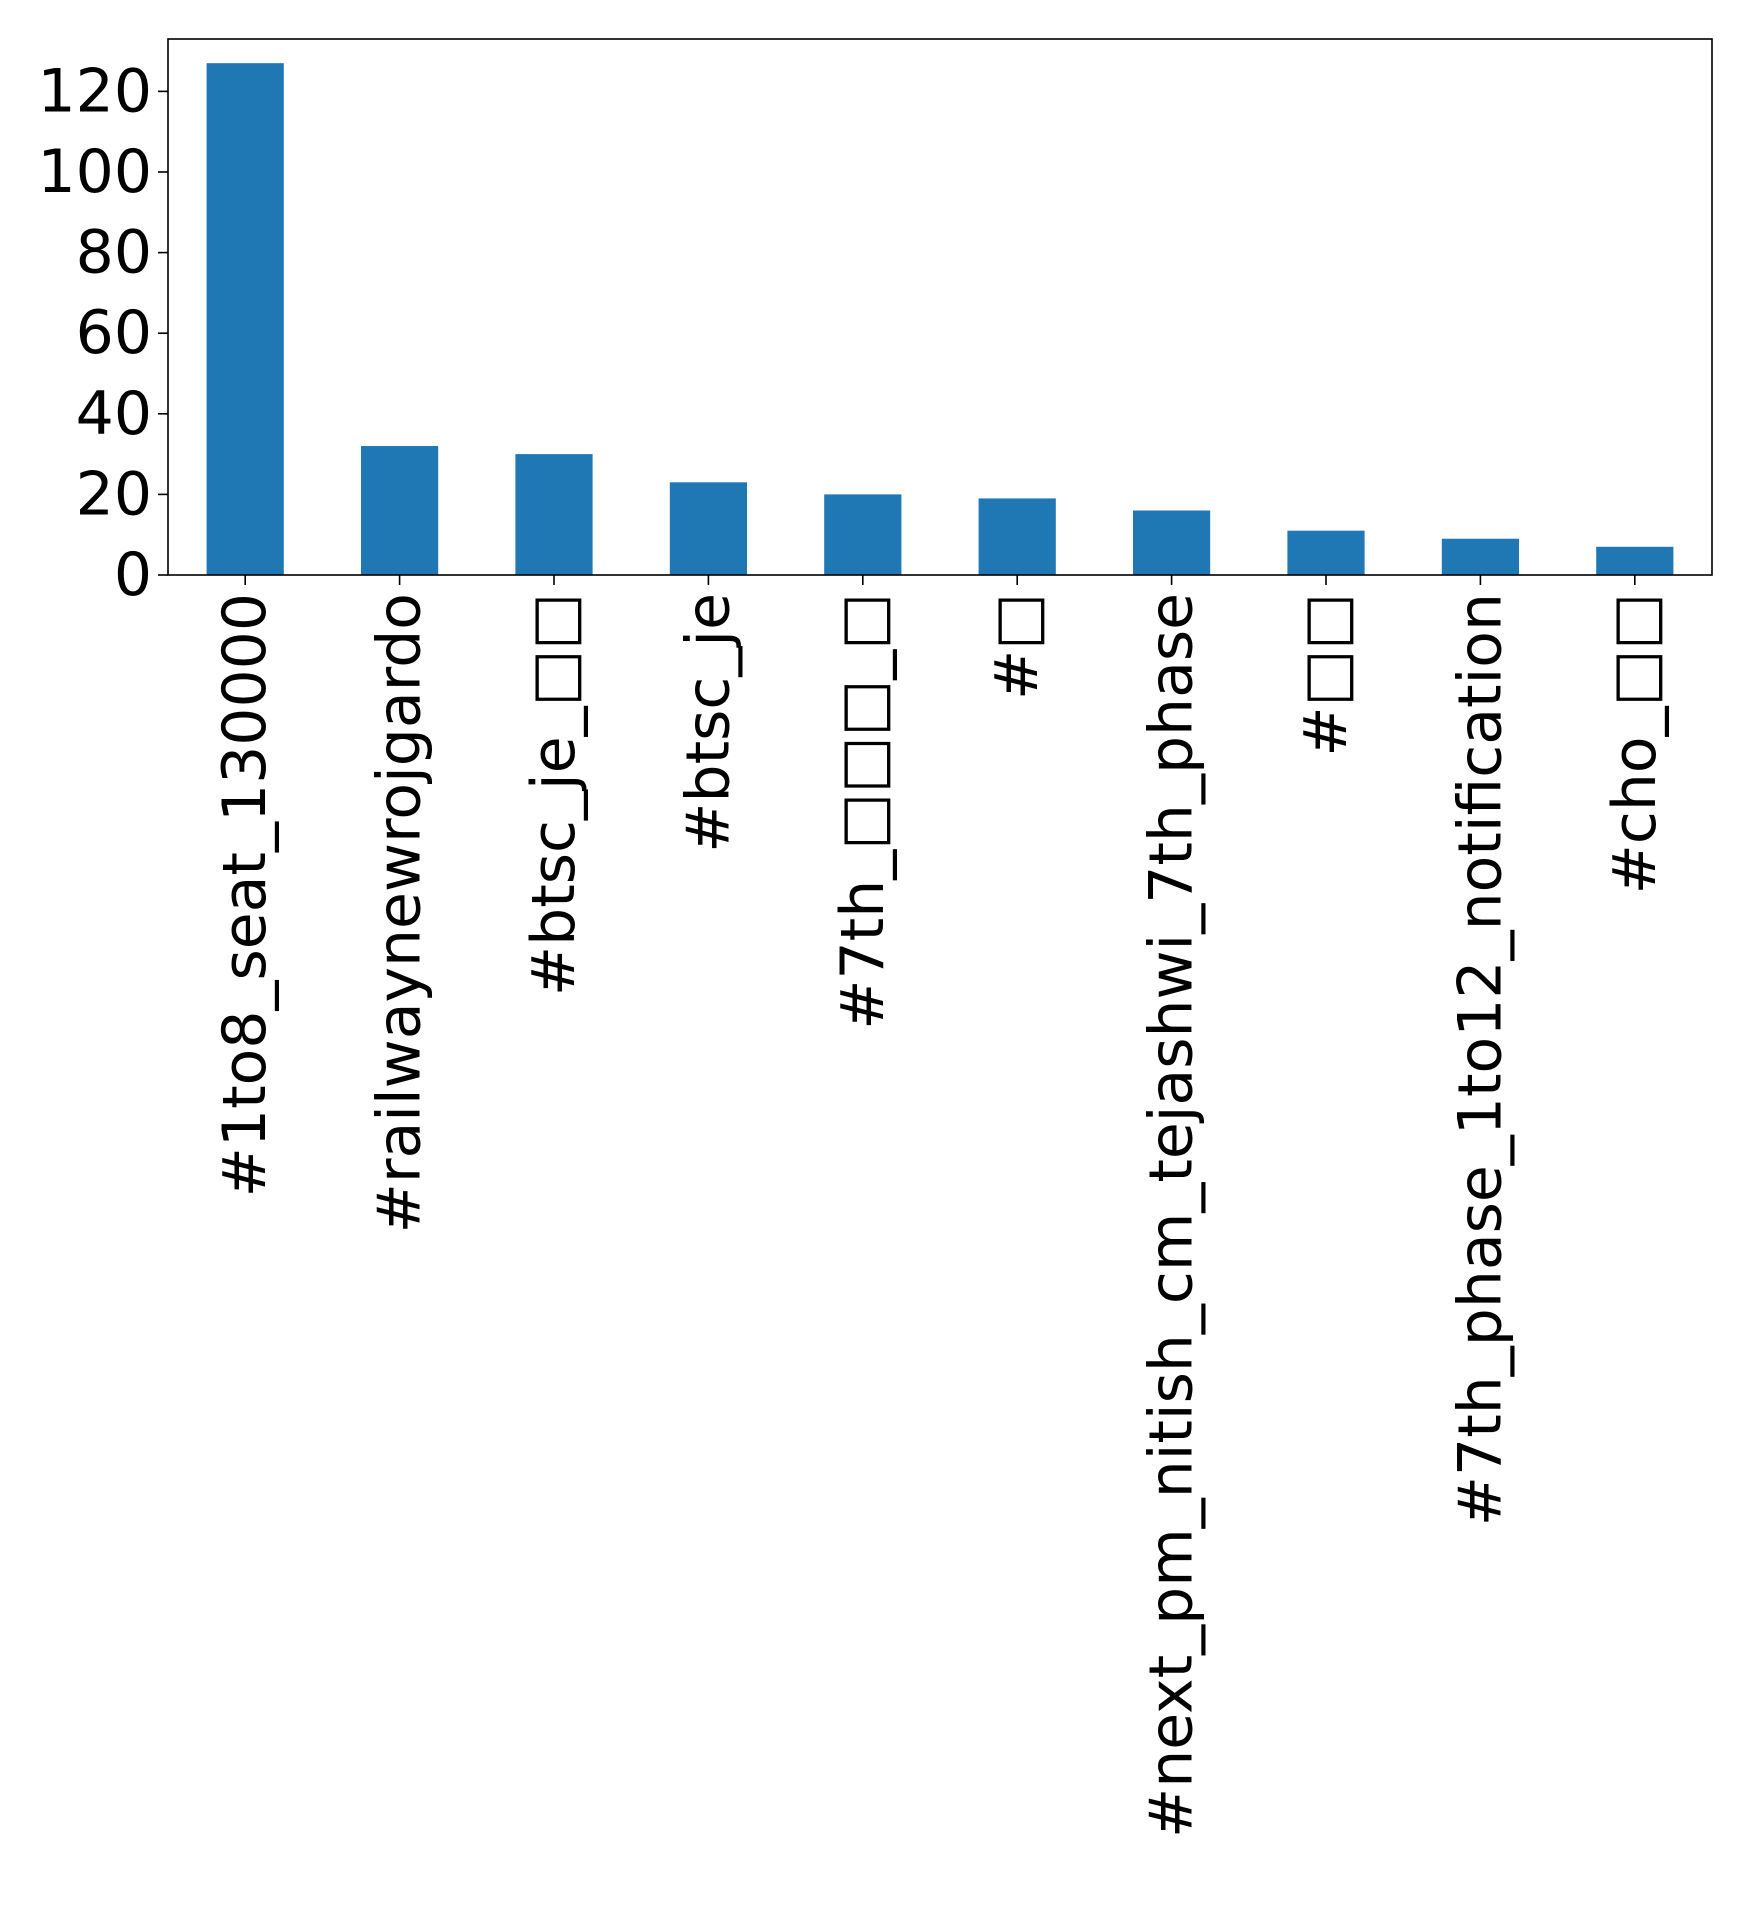  Describe the element at coordinates (400, 913) in the screenshot. I see `x-tick-label-1: #railwaynewrojgardo` at that location.